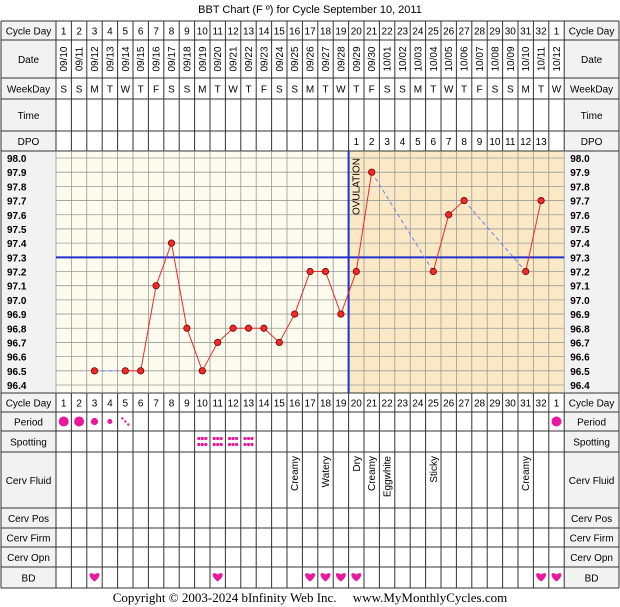  What do you see at coordinates (17, 187) in the screenshot?
I see `y-tick-label: 97.8` at bounding box center [17, 187].